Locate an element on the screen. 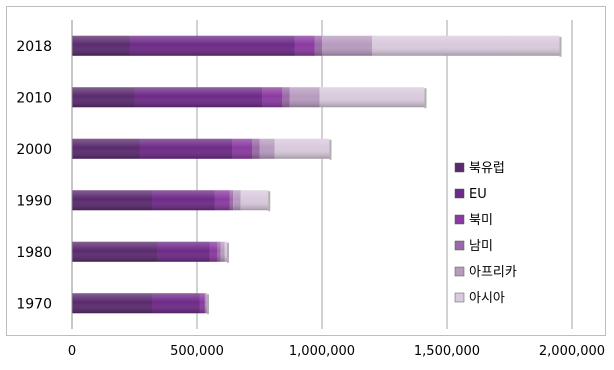 This screenshot has height=370, width=614. legend-label: 북미 is located at coordinates (481, 220).